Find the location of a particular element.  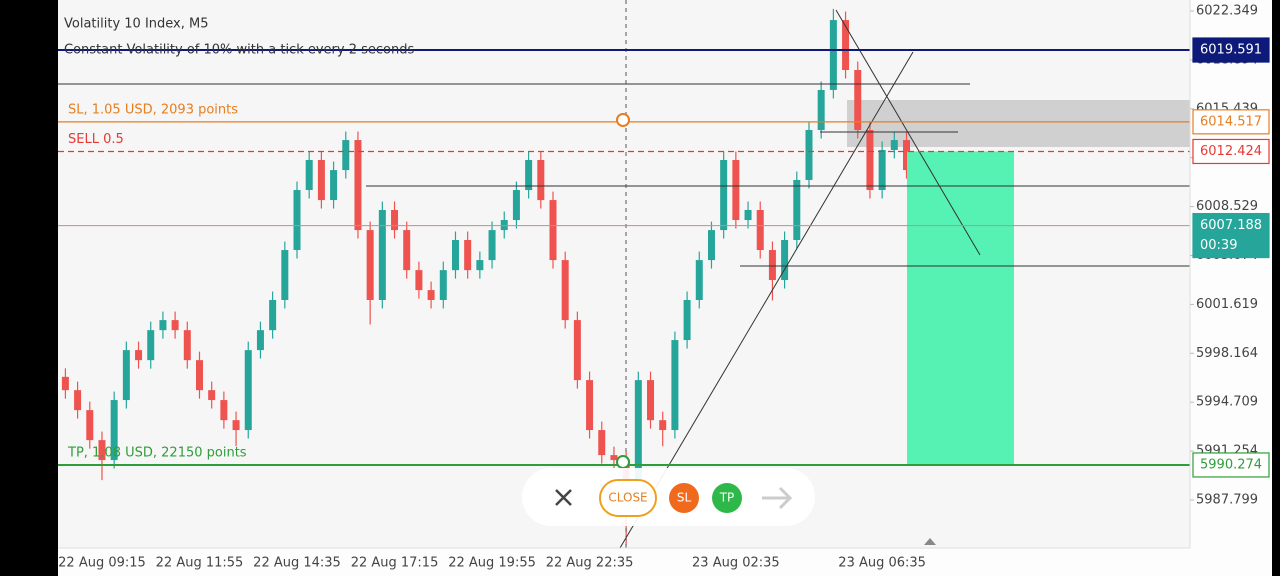

price-tag-label: 5990.274 is located at coordinates (1231, 464).